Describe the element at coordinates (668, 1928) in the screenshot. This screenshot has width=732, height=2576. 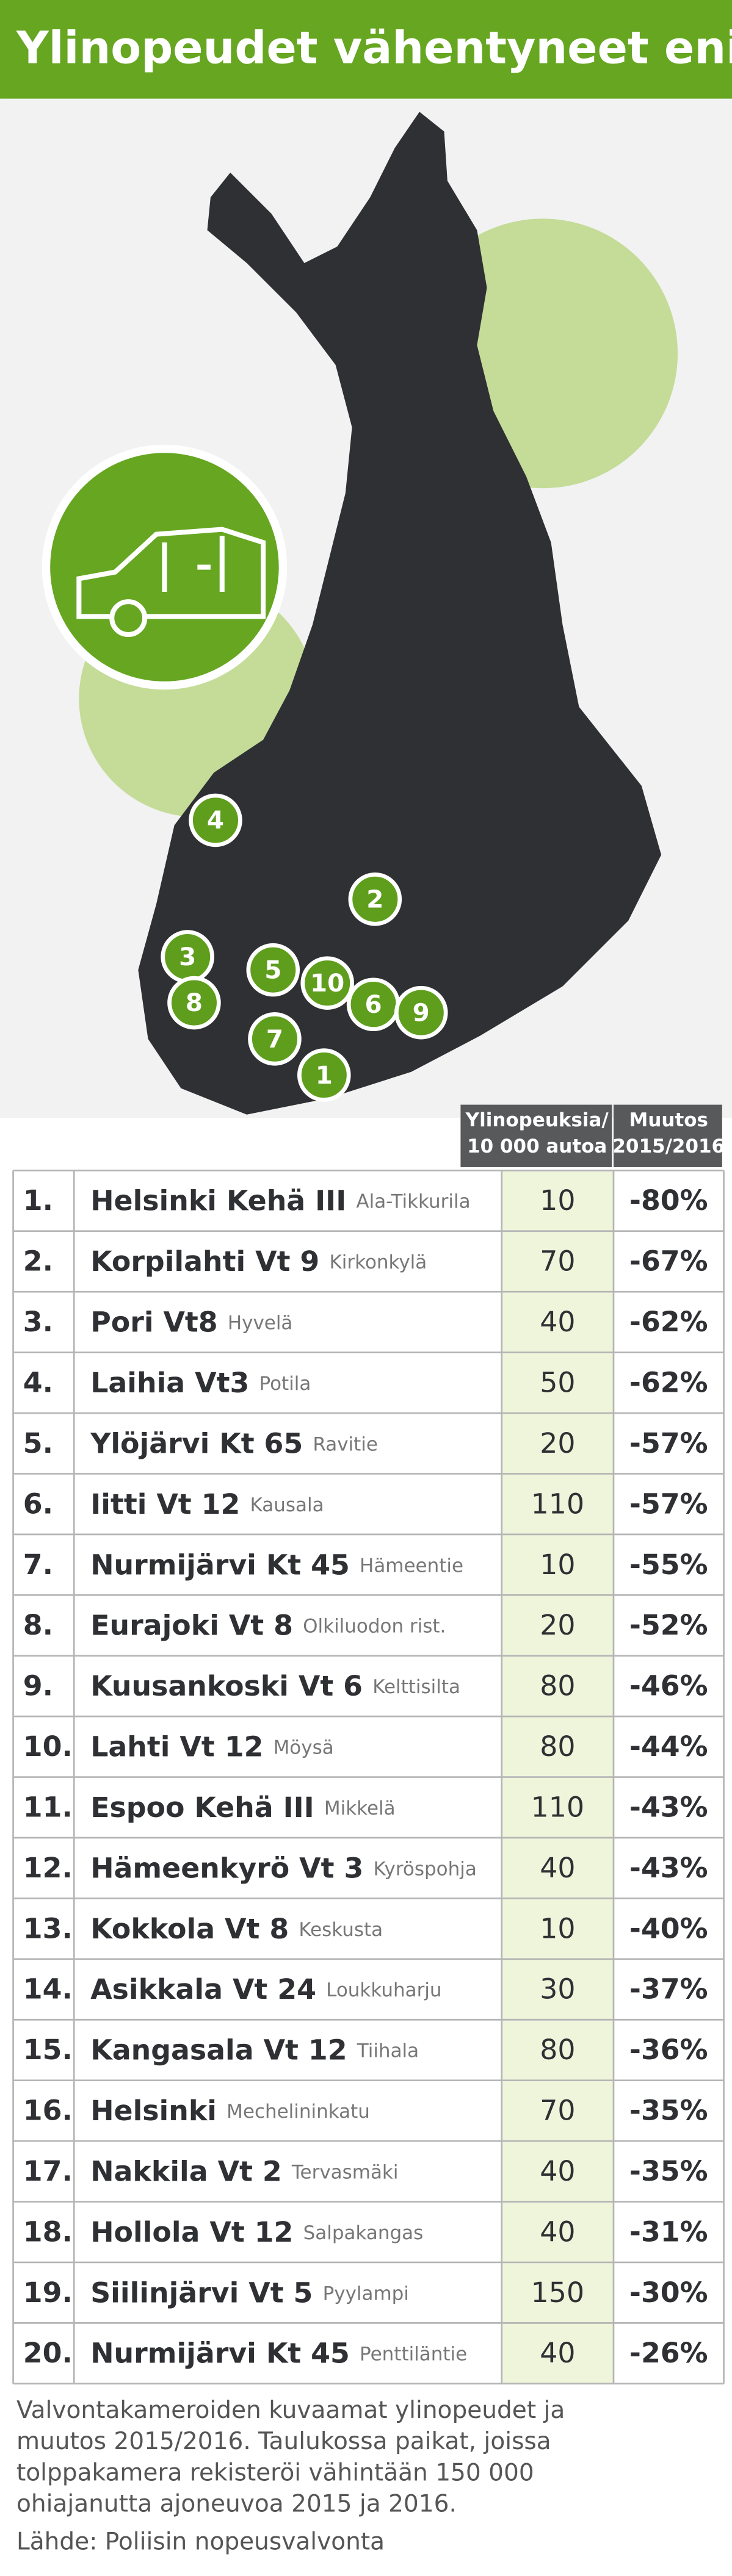
I see `change: -40%` at that location.